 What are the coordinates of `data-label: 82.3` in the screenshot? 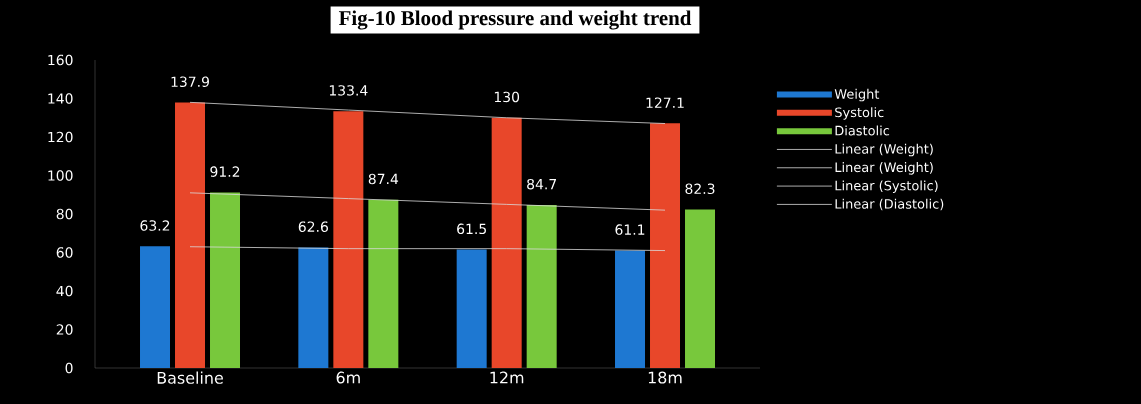 It's located at (700, 189).